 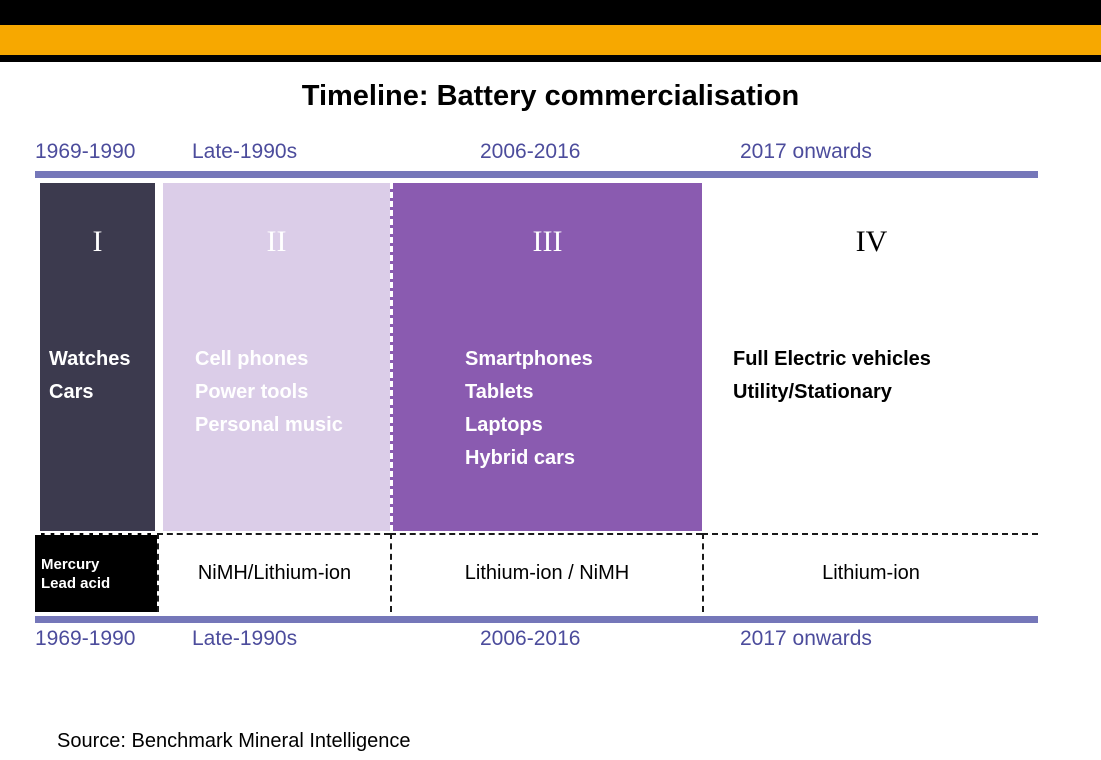 What do you see at coordinates (71, 392) in the screenshot?
I see `product-item: Cars` at bounding box center [71, 392].